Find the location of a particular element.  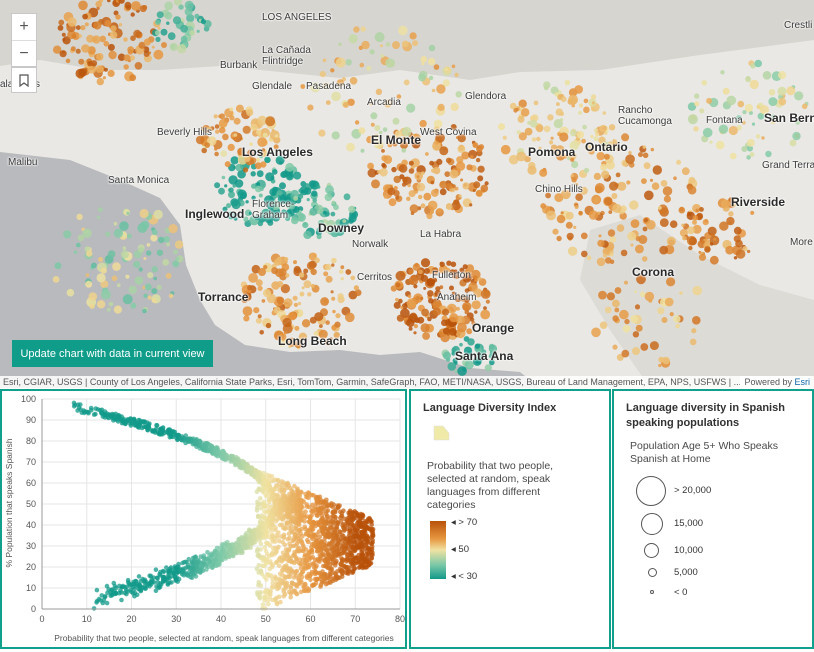

city-label: Norwalk is located at coordinates (370, 244).